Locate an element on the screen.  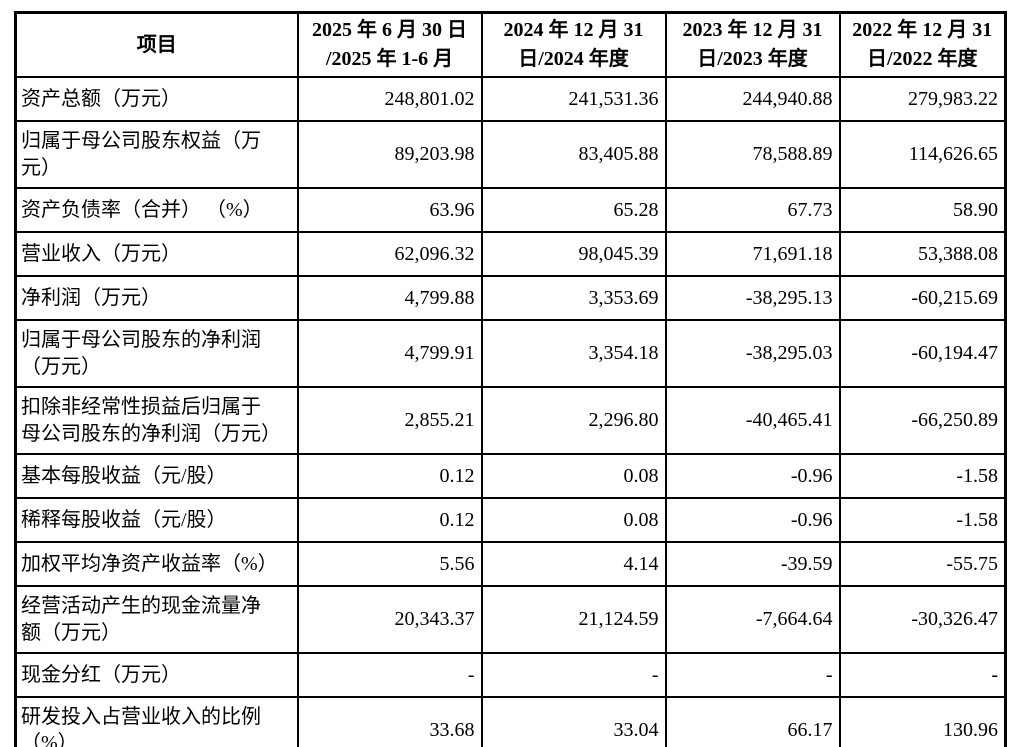
row-label: 归属于母公司股东权益（万 元） is located at coordinates (156, 154).